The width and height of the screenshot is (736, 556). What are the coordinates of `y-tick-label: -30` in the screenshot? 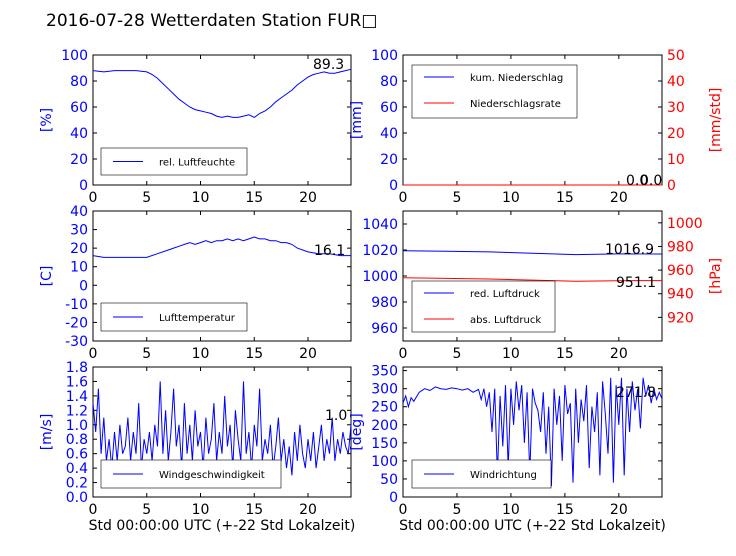 It's located at (76, 342).